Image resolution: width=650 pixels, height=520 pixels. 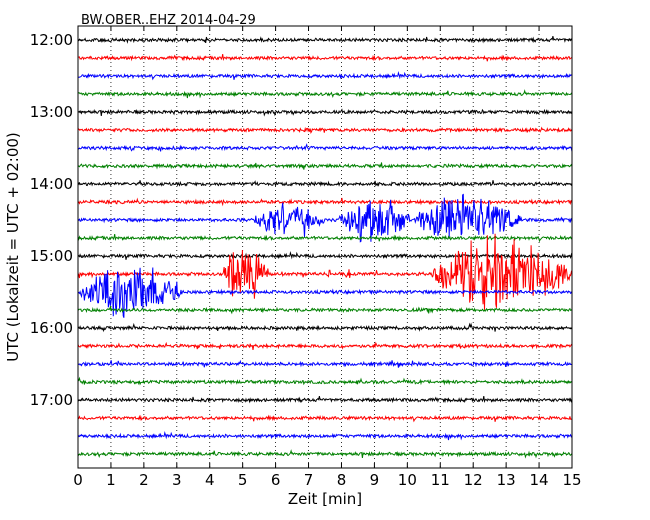 I want to click on x-tick-label: 3, so click(x=177, y=480).